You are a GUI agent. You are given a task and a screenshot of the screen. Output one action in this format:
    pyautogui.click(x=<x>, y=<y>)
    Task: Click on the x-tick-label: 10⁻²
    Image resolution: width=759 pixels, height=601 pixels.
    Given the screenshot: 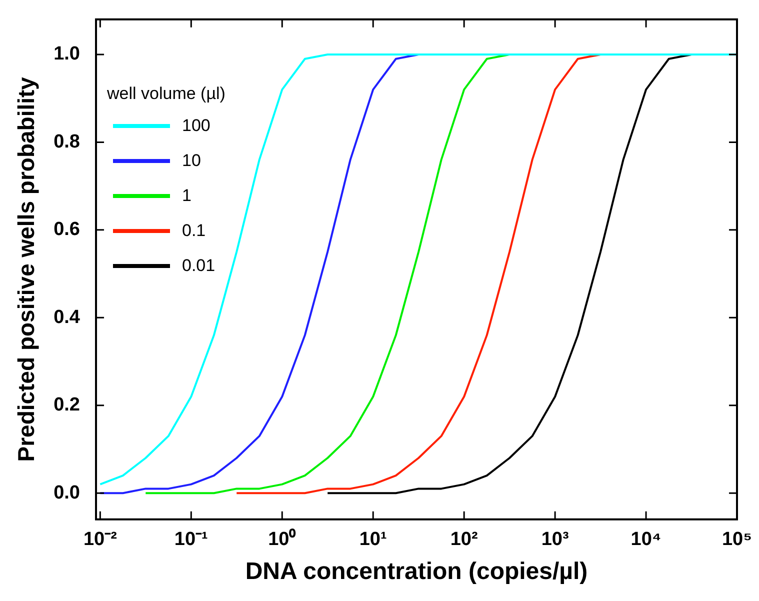 What is the action you would take?
    pyautogui.click(x=100, y=539)
    